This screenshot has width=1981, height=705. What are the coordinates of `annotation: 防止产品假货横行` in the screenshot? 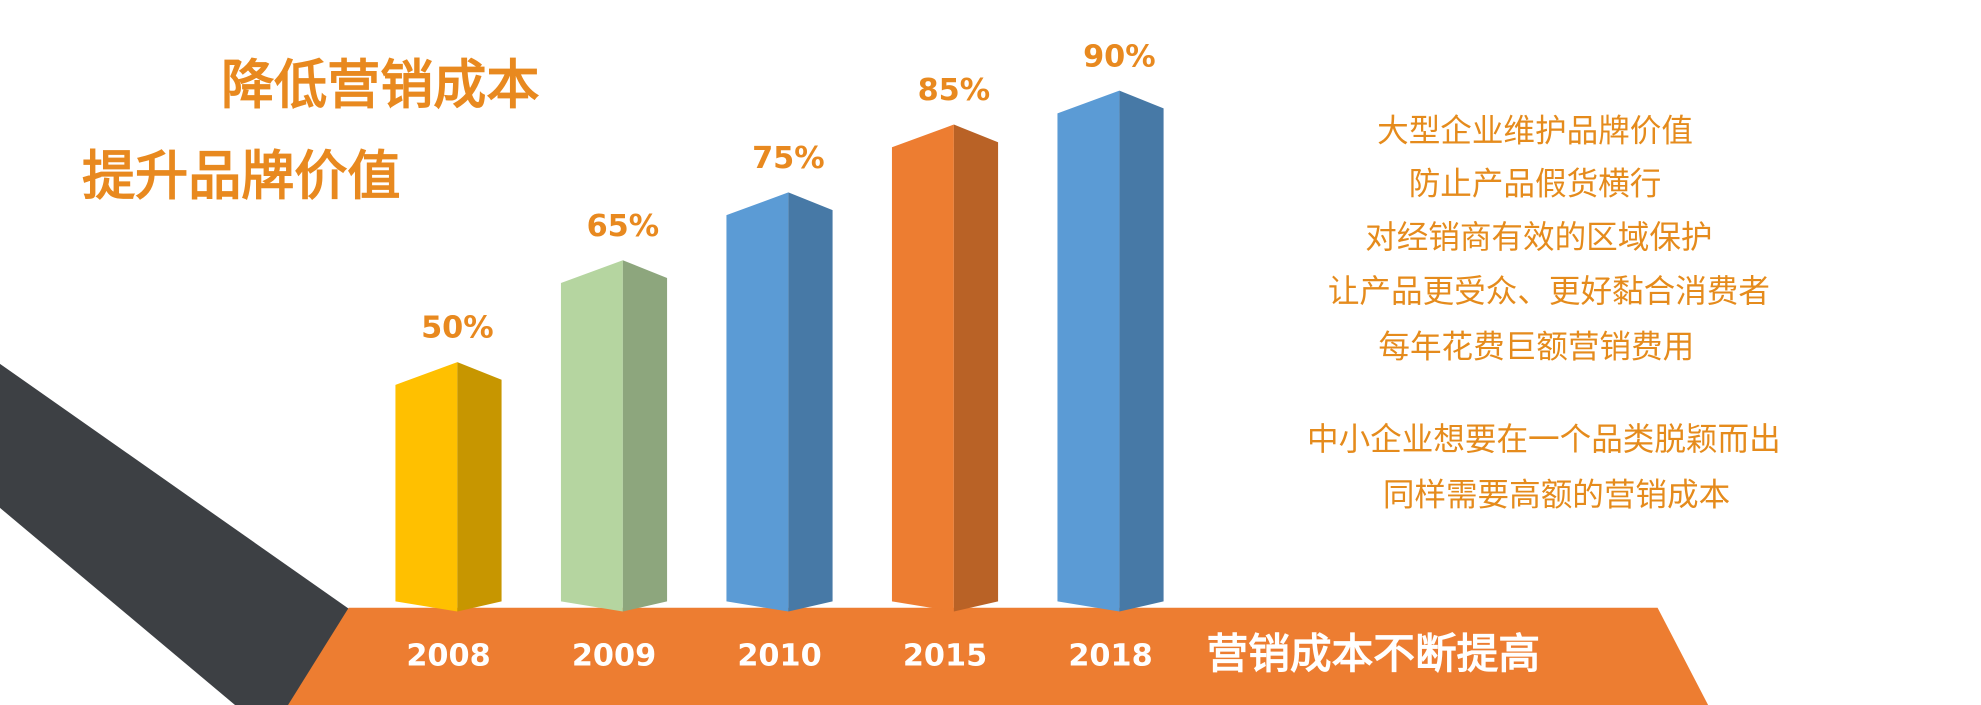 It's located at (1535, 185).